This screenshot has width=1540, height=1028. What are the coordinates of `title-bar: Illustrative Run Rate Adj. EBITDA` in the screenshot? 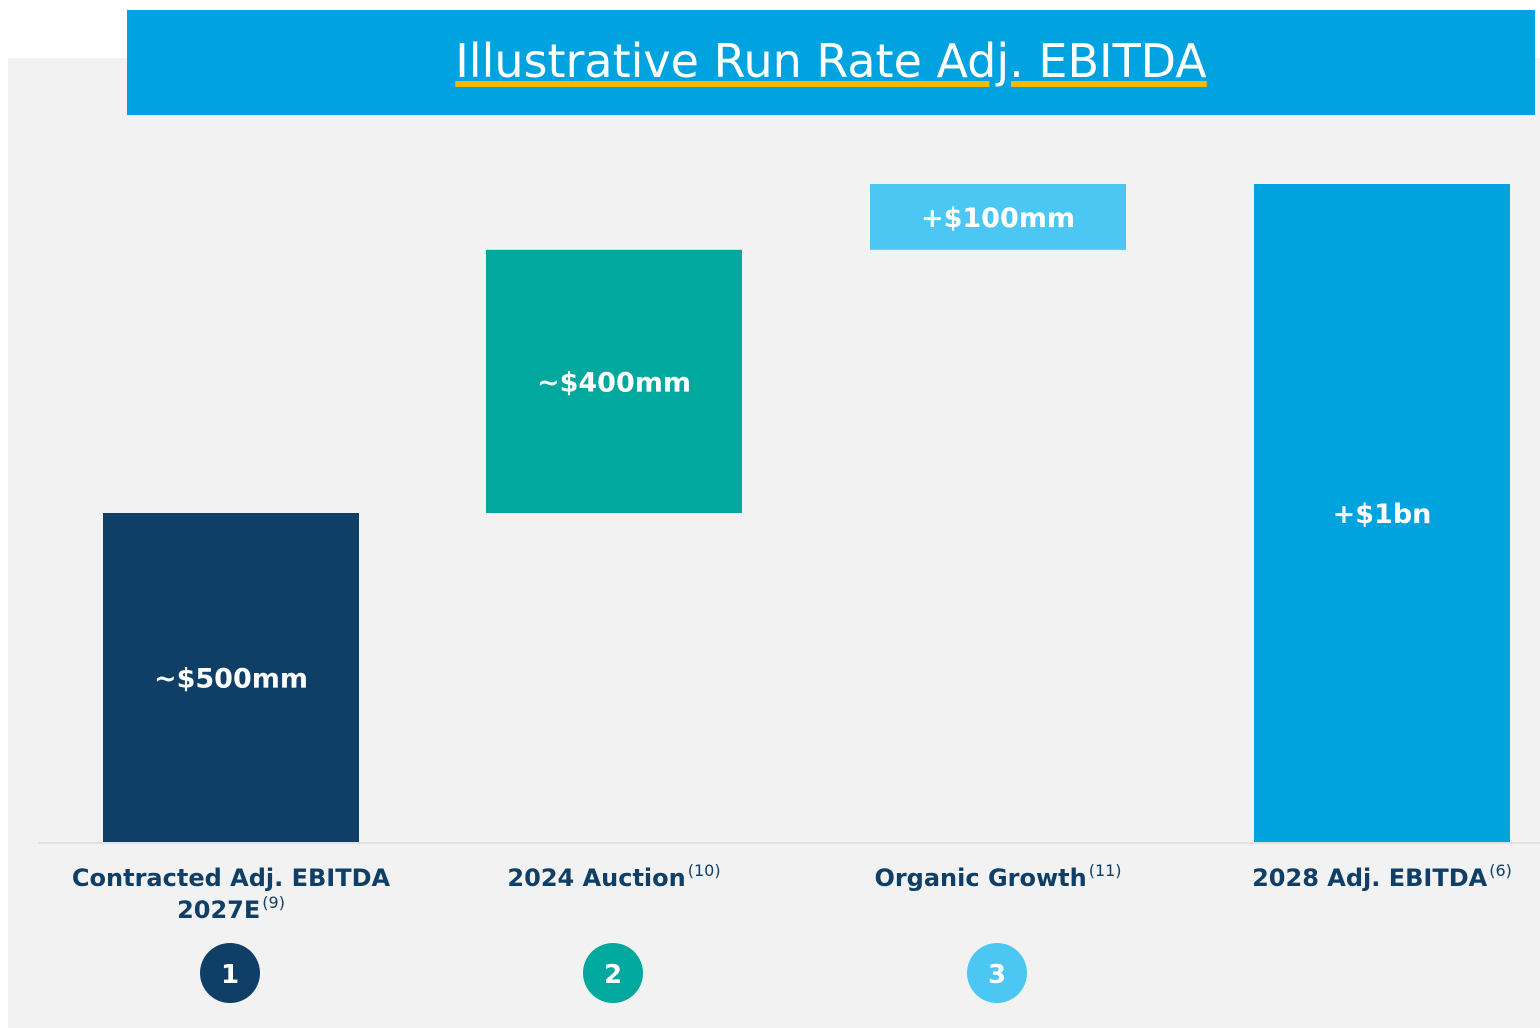 It's located at (831, 62).